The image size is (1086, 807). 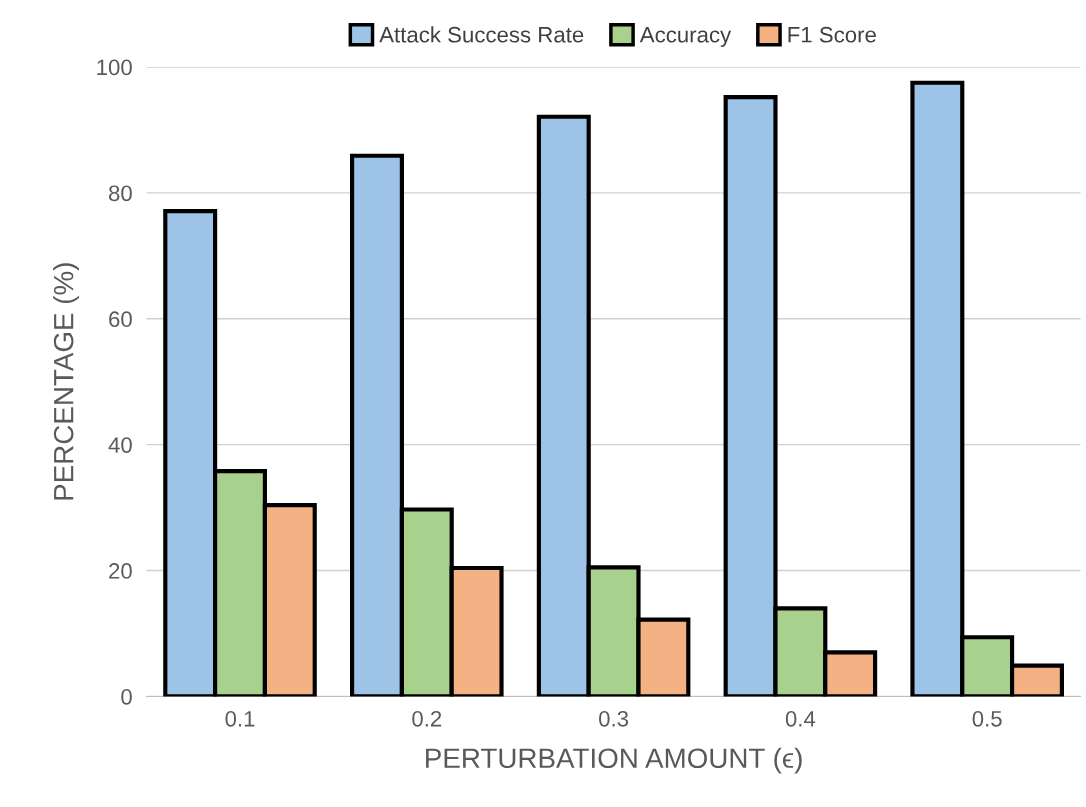 What do you see at coordinates (126, 696) in the screenshot?
I see `y-tick-label: 0` at bounding box center [126, 696].